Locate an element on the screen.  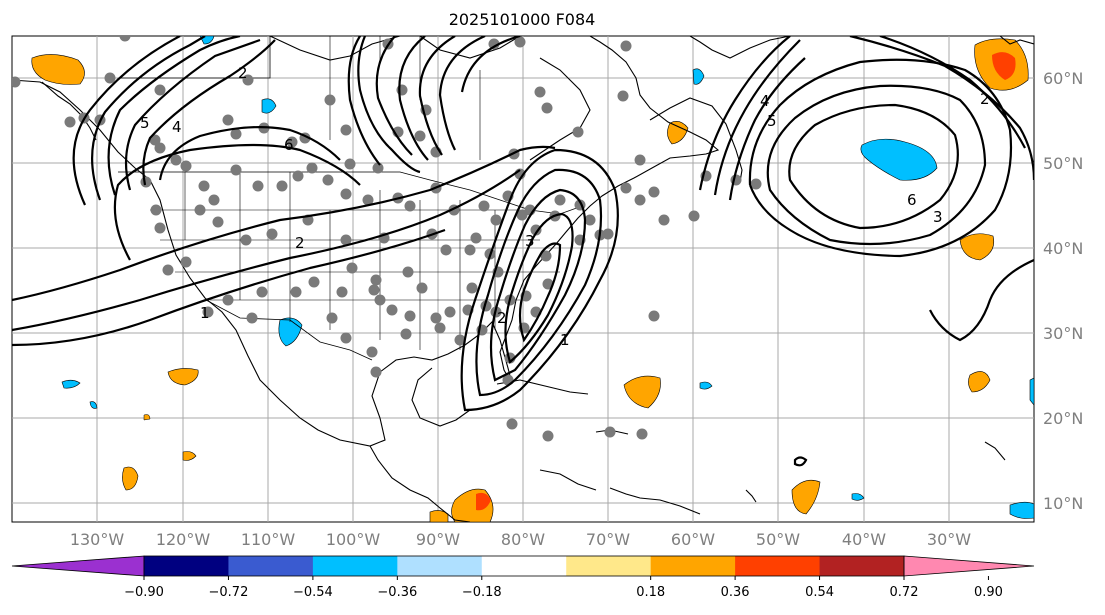
lon-label: 110°W is located at coordinates (268, 539).